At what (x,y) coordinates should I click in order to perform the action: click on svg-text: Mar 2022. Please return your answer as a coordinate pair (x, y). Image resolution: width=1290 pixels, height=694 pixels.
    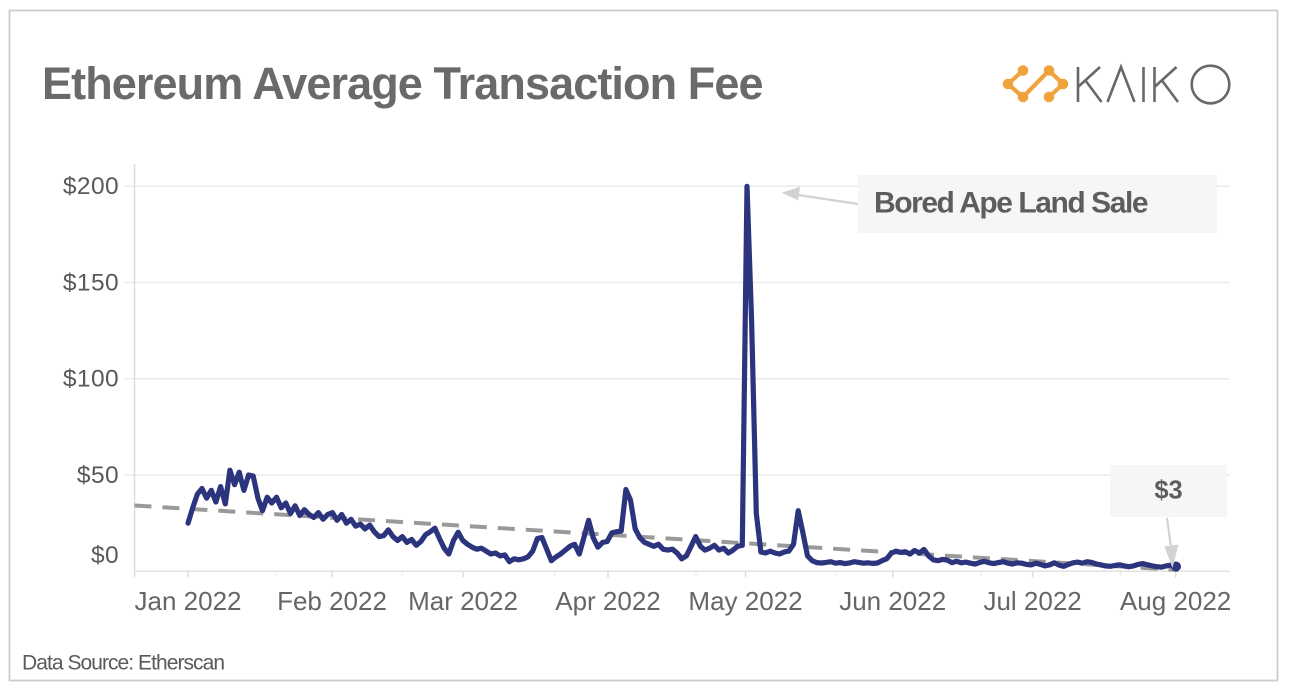
    Looking at the image, I should click on (463, 601).